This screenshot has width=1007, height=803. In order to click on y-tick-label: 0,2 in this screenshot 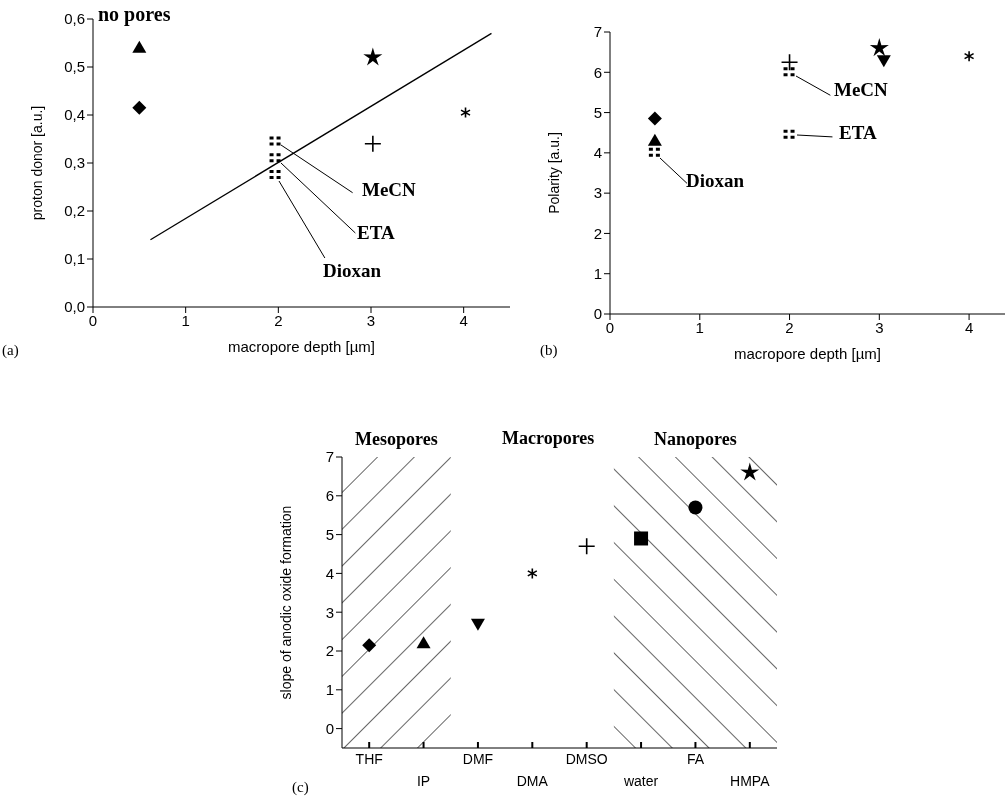, I will do `click(74, 211)`.